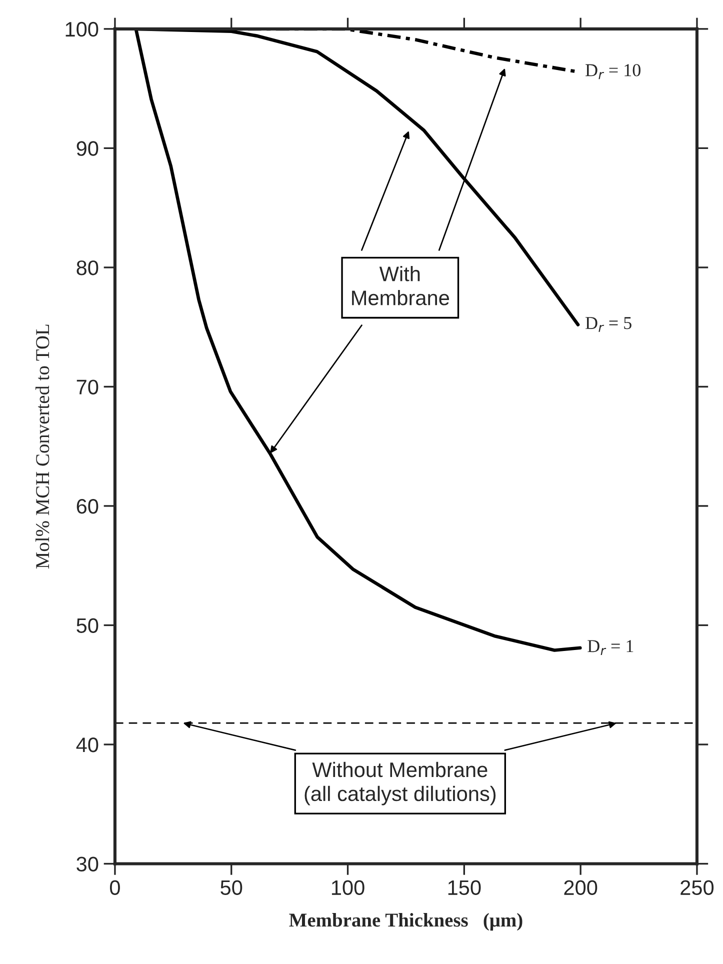  Describe the element at coordinates (87, 625) in the screenshot. I see `y-tick-label: 50` at that location.